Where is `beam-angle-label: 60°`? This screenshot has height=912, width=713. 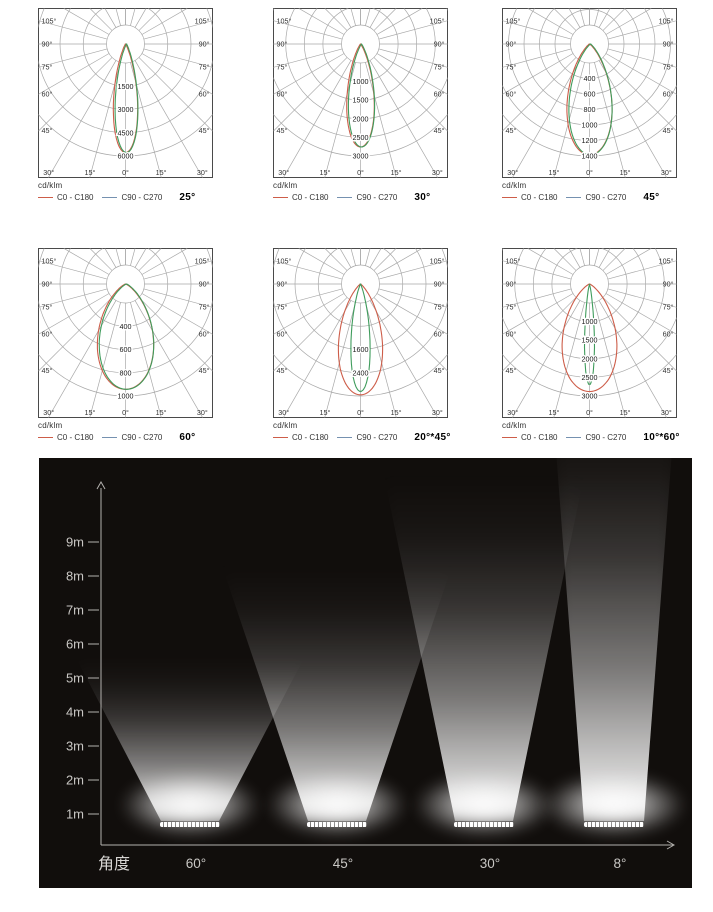
beam-angle-label: 60° is located at coordinates (187, 437).